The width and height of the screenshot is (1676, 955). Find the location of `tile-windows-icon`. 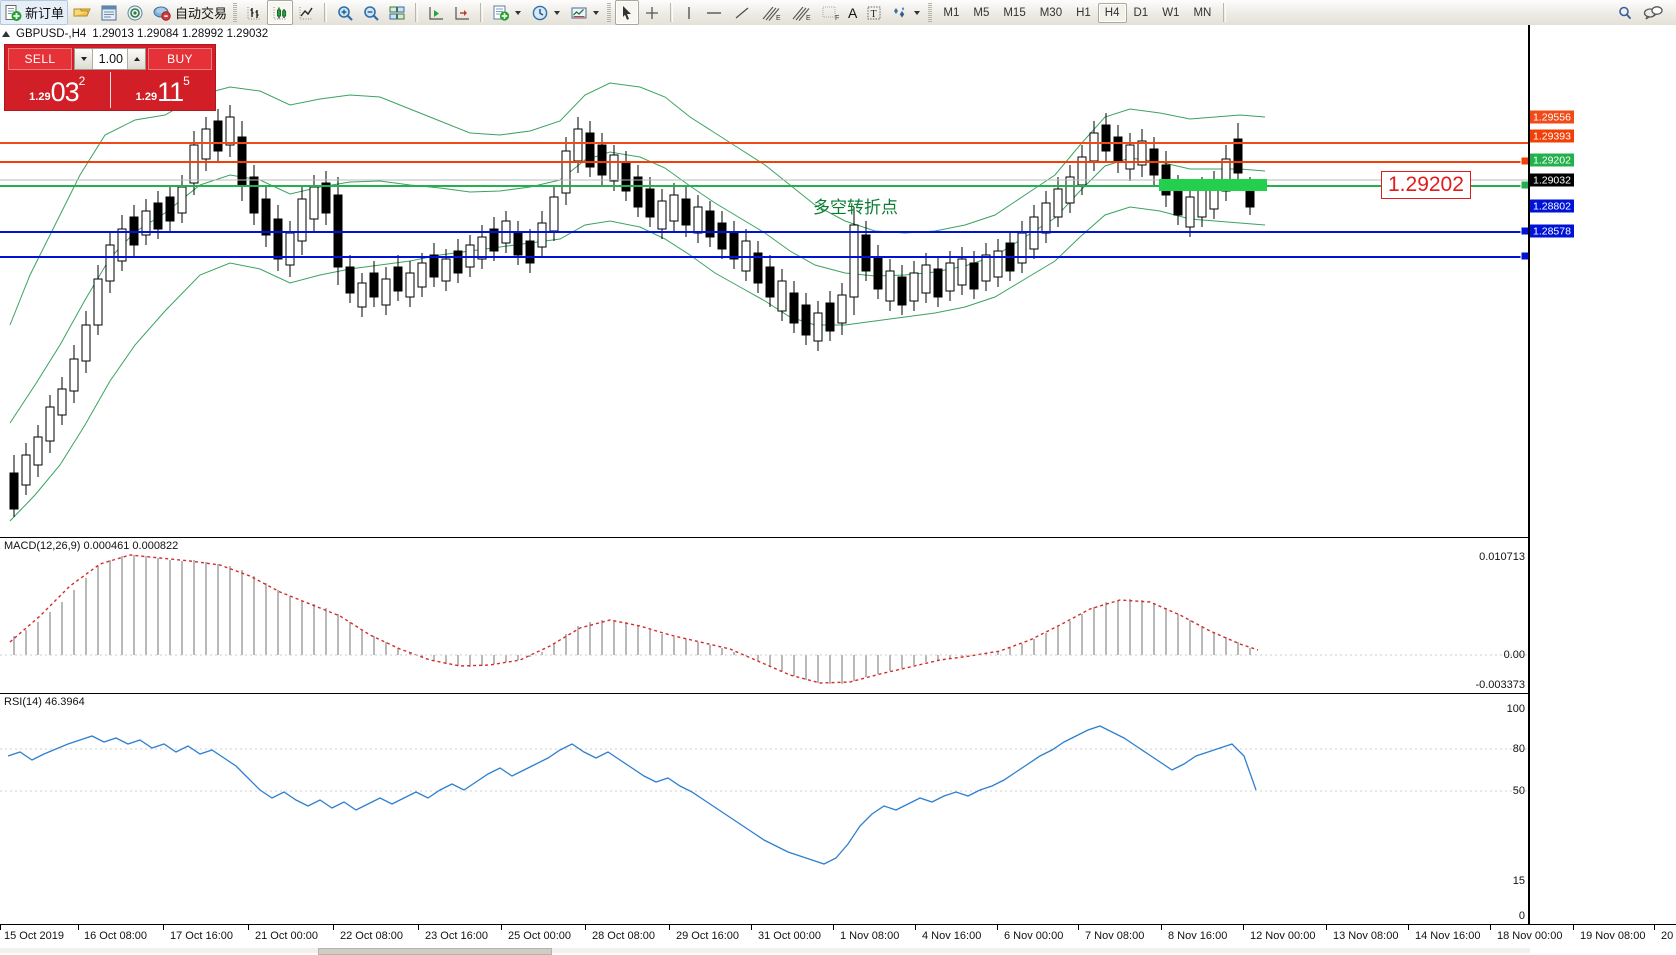

tile-windows-icon is located at coordinates (397, 13).